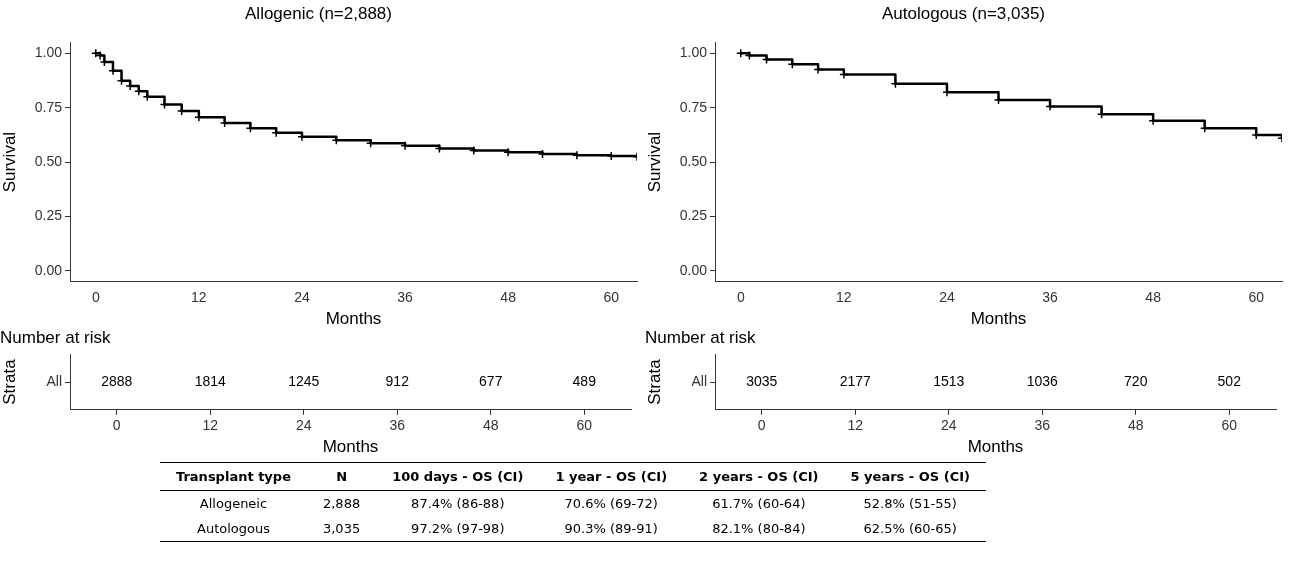 Image resolution: width=1290 pixels, height=578 pixels. Describe the element at coordinates (910, 529) in the screenshot. I see `data-label: 62.5% (60-65)` at that location.